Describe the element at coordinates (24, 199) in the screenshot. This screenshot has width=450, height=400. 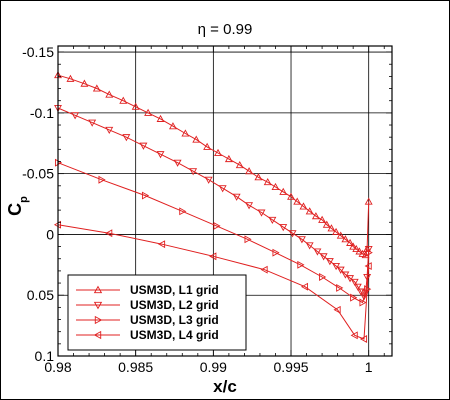
I see `y-axis-title-subscript: p` at that location.